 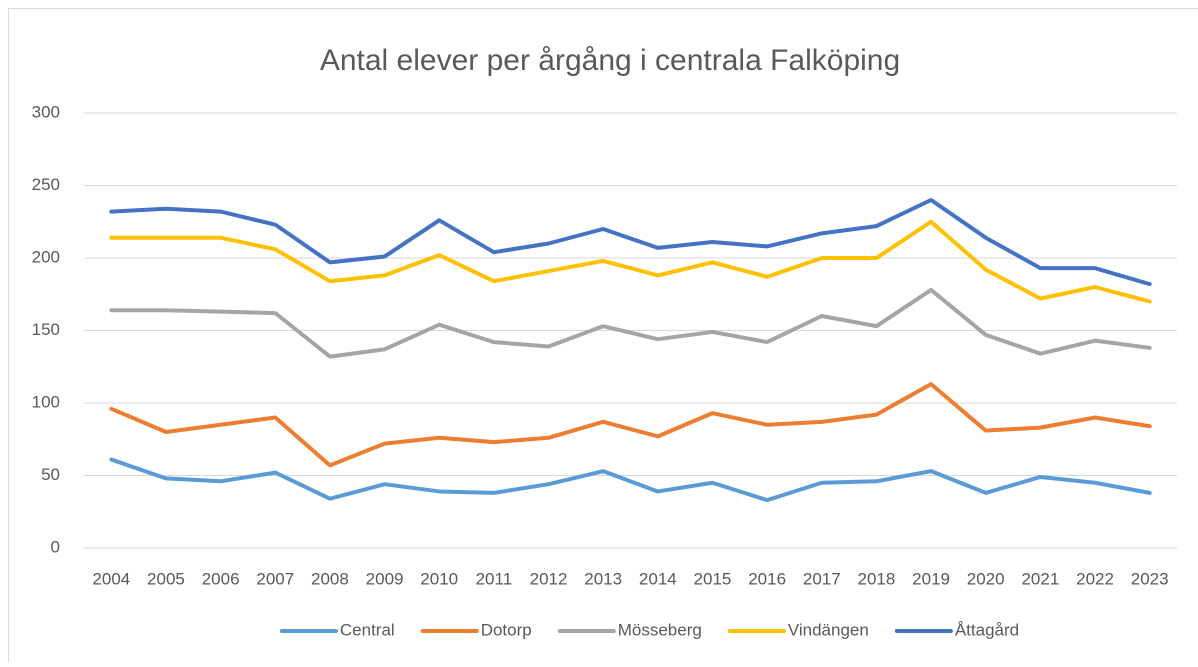 What do you see at coordinates (55, 546) in the screenshot?
I see `y-tick-label: 0` at bounding box center [55, 546].